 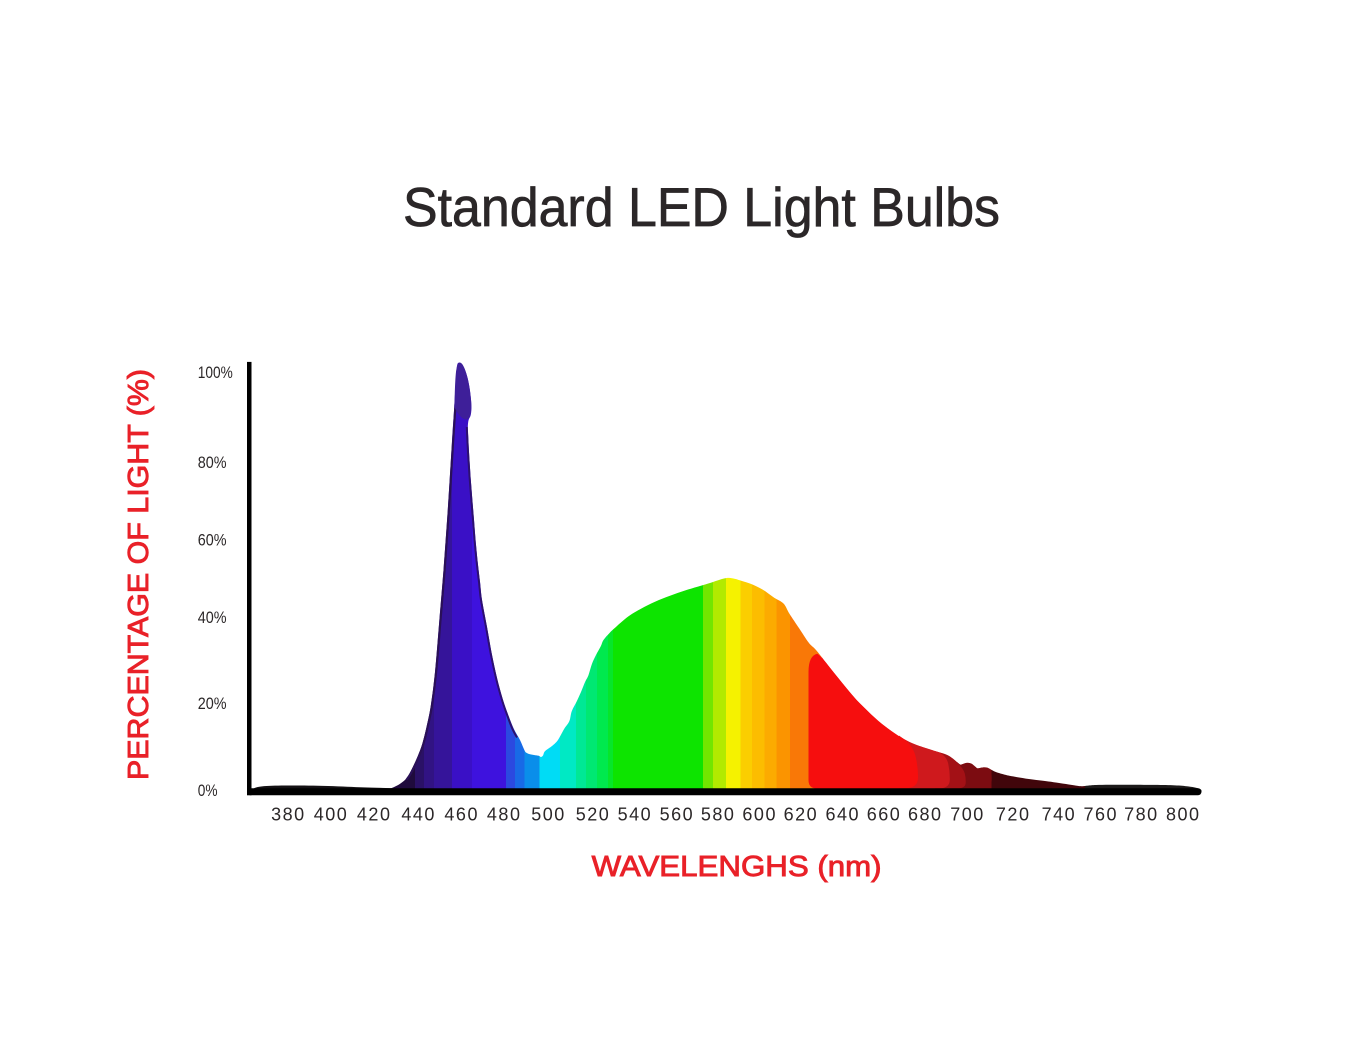 What do you see at coordinates (288, 815) in the screenshot?
I see `svg-text: 380` at bounding box center [288, 815].